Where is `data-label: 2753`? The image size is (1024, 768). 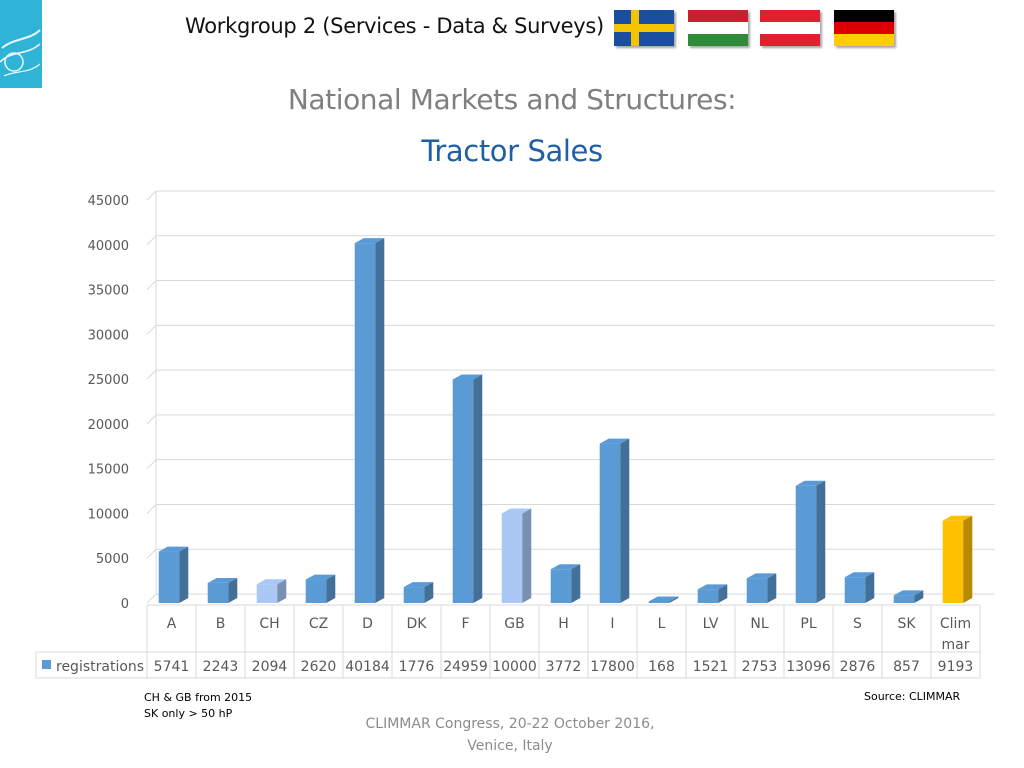 data-label: 2753 is located at coordinates (760, 667).